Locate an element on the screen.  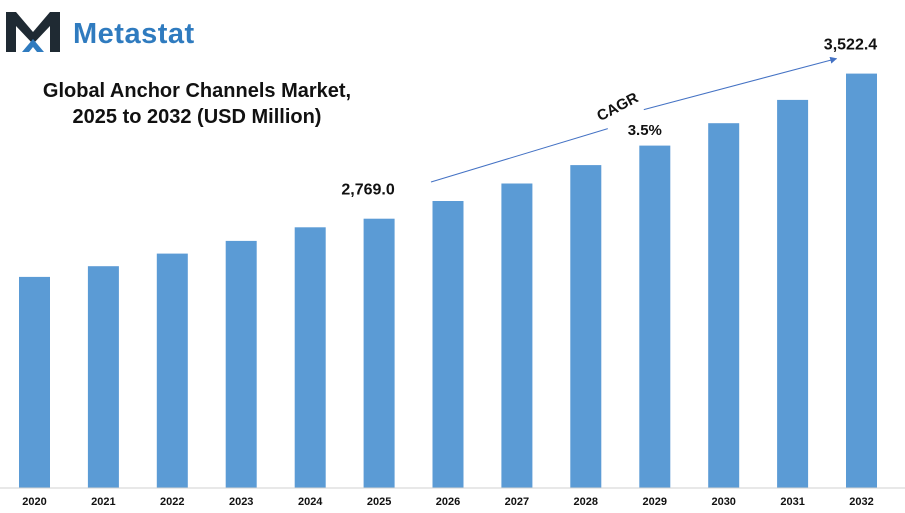
data-label-2025: 2,769.0 is located at coordinates (367, 190).